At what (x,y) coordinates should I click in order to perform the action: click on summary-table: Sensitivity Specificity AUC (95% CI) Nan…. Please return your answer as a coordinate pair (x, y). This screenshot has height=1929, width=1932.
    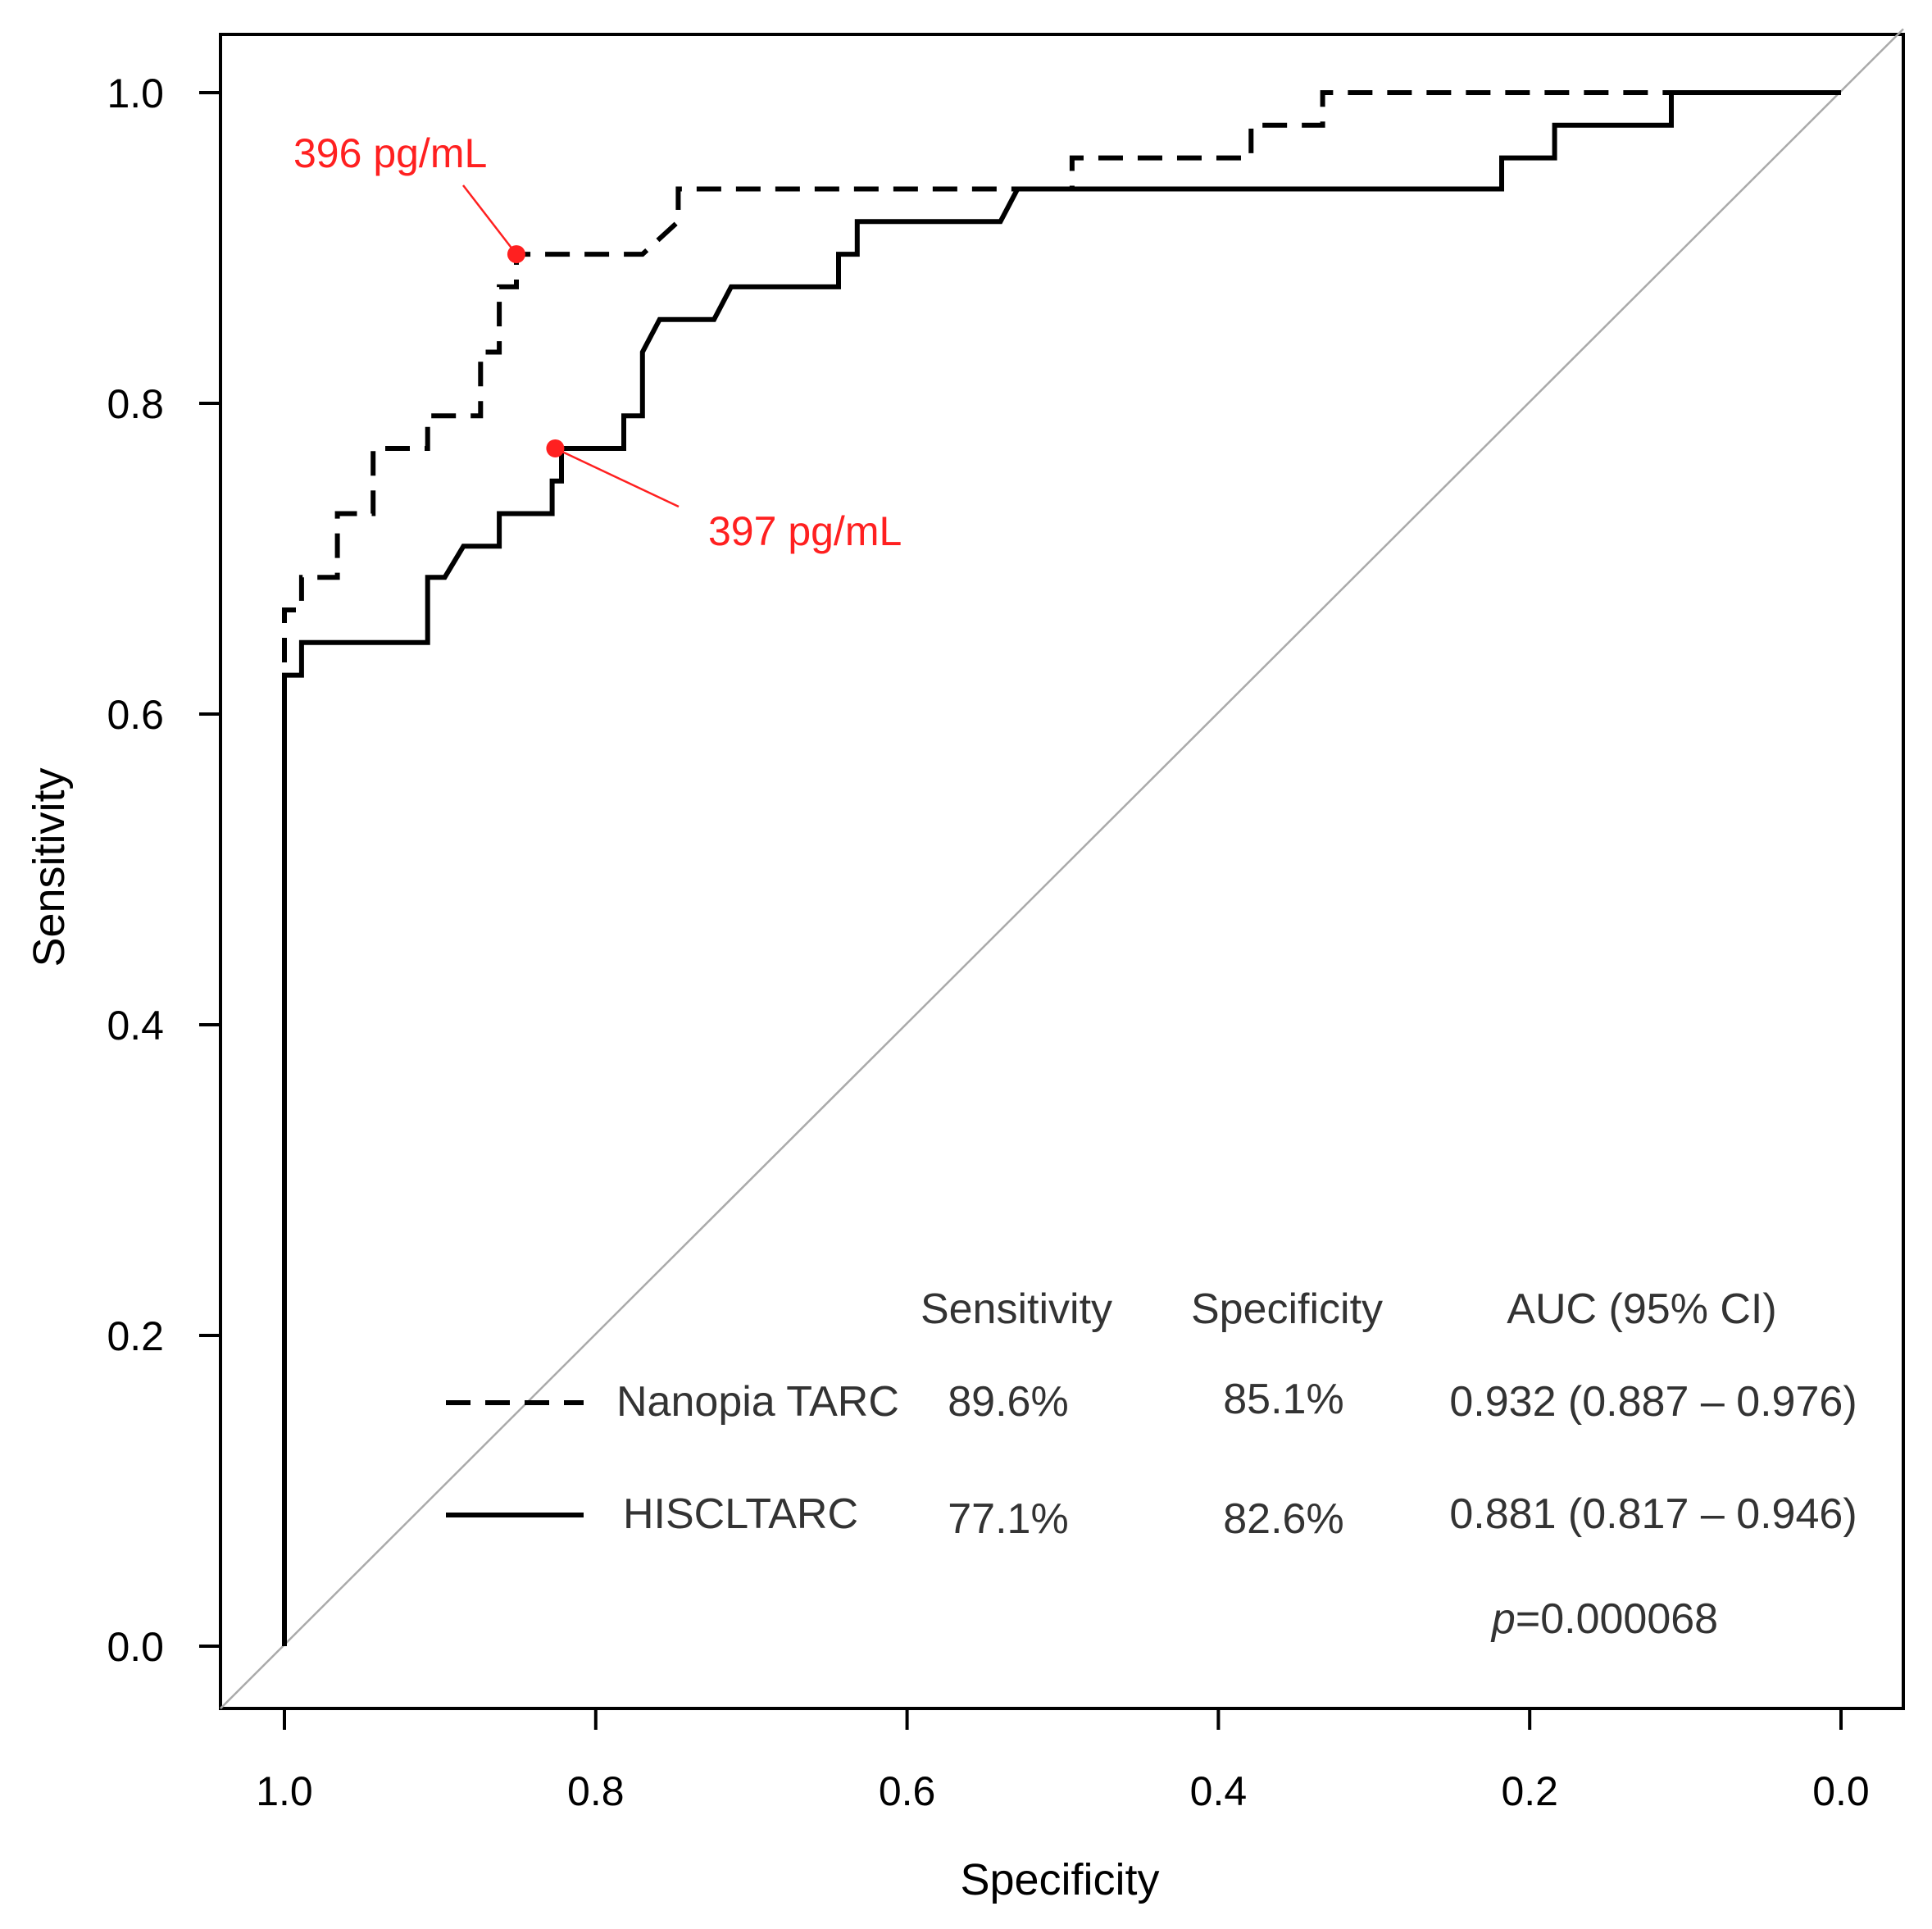
    Looking at the image, I should click on (1151, 1464).